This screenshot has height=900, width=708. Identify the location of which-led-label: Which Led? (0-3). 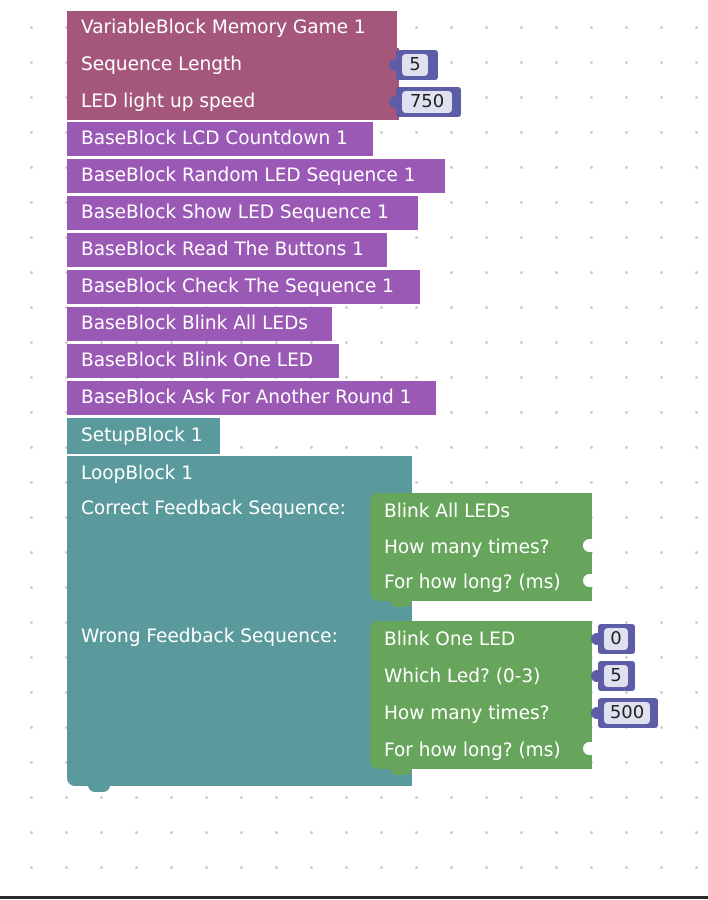
(462, 676).